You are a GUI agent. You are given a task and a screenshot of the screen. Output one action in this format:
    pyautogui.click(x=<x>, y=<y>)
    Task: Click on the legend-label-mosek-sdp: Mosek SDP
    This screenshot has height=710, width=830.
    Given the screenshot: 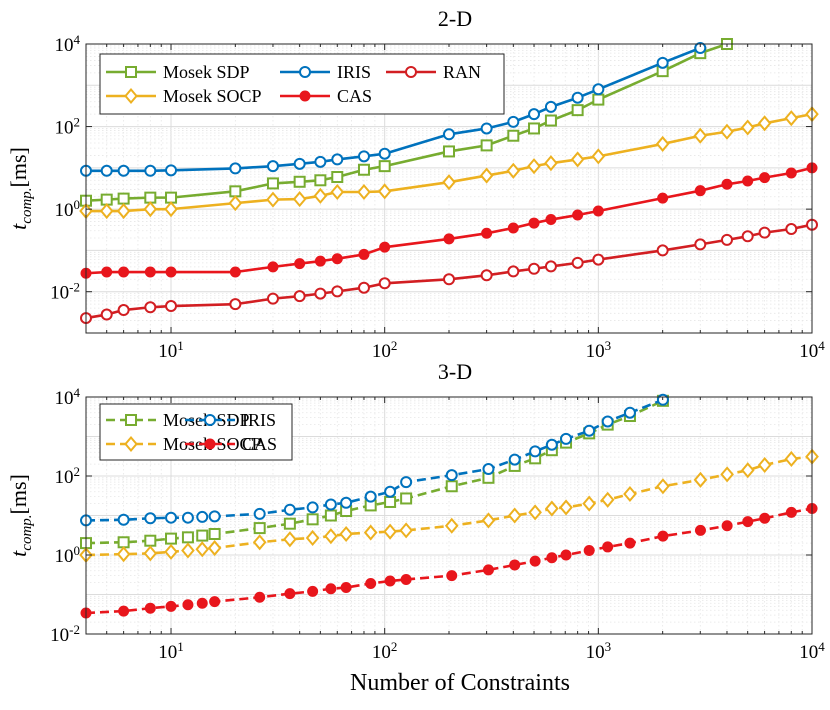 What is the action you would take?
    pyautogui.click(x=206, y=72)
    